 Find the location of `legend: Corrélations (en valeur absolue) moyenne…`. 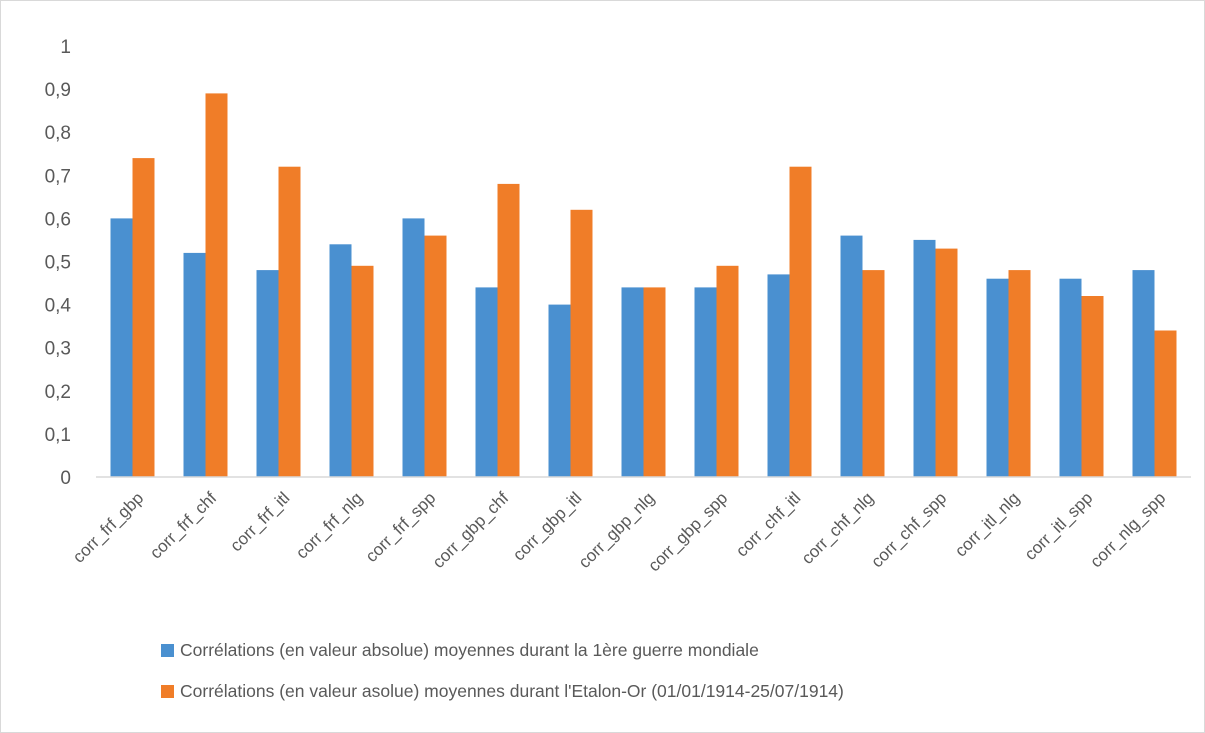

legend: Corrélations (en valeur absolue) moyenne… is located at coordinates (661, 680).